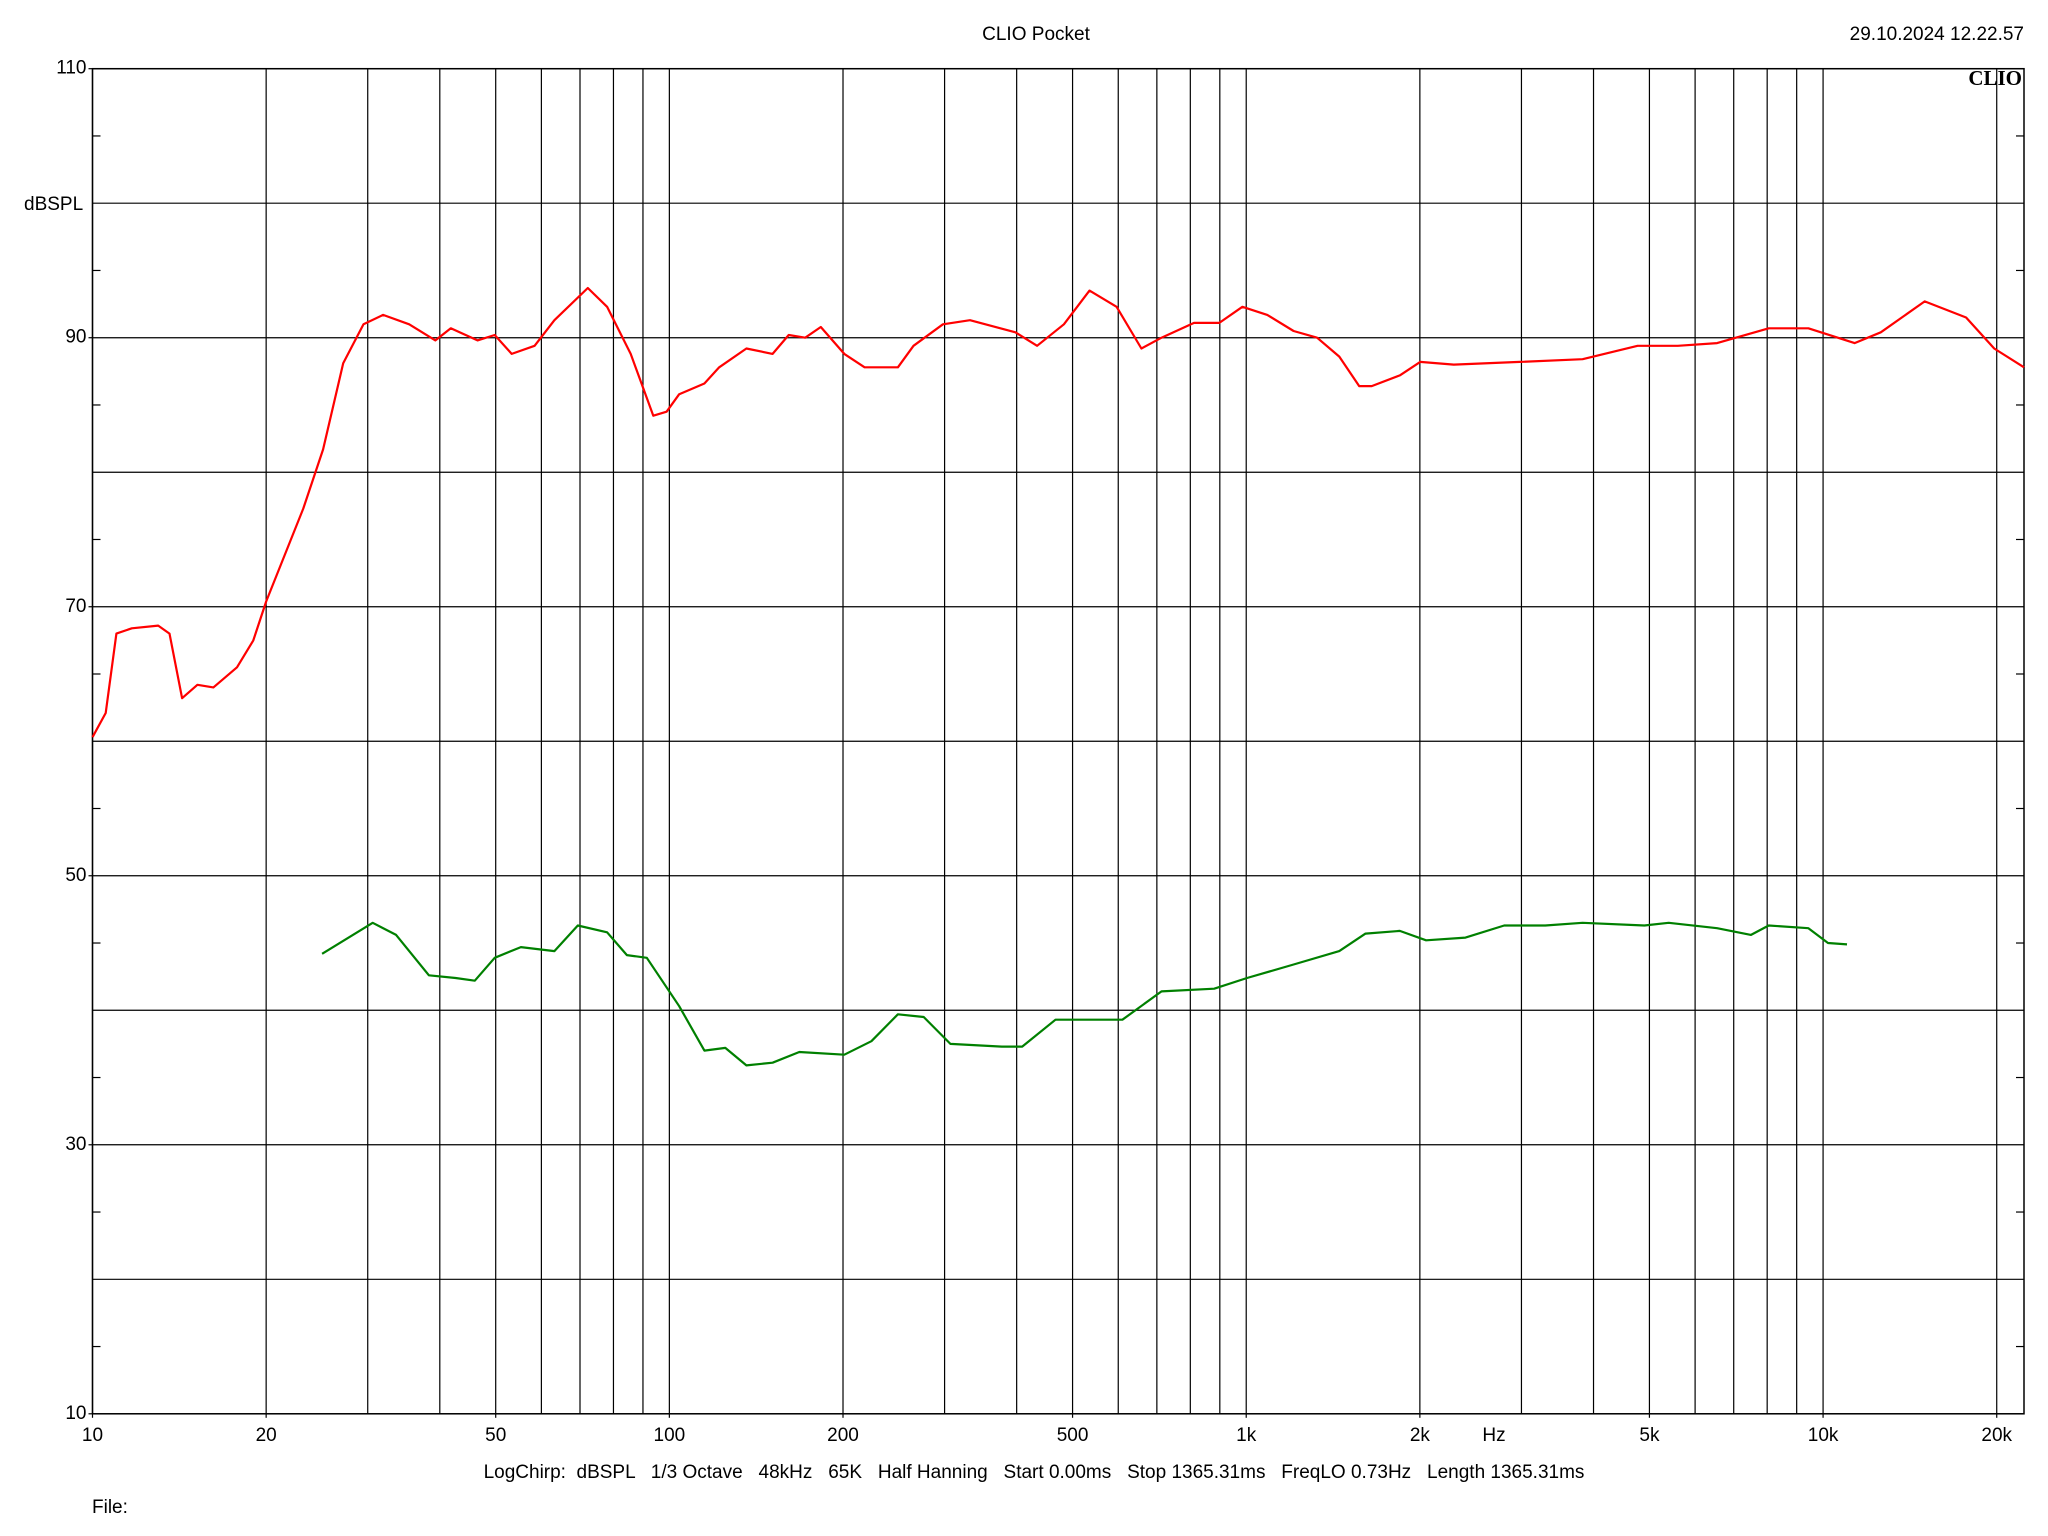 Image resolution: width=2048 pixels, height=1536 pixels. What do you see at coordinates (670, 1435) in the screenshot?
I see `x-tick-label: 100` at bounding box center [670, 1435].